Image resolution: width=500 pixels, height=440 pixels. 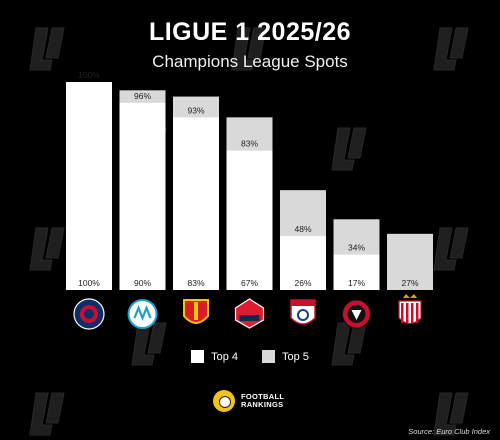 I want to click on bar-top4-psg, so click(x=89, y=186).